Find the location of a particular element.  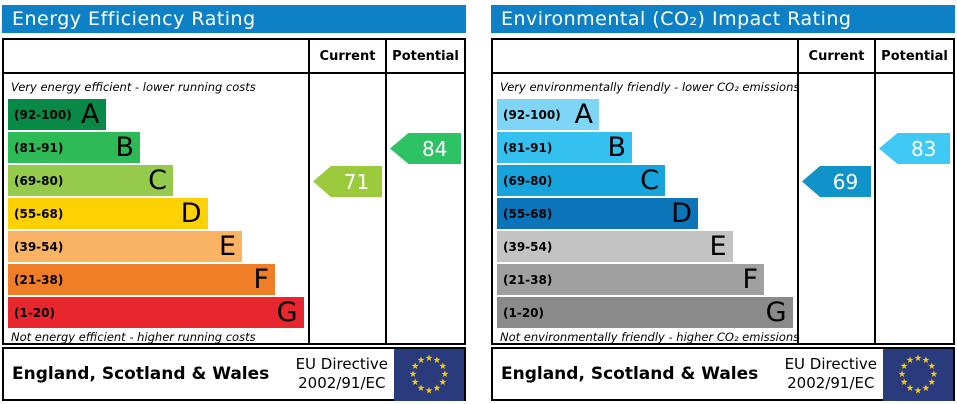

eu-directive-label: EU Directive 2002/91/EC is located at coordinates (831, 374).